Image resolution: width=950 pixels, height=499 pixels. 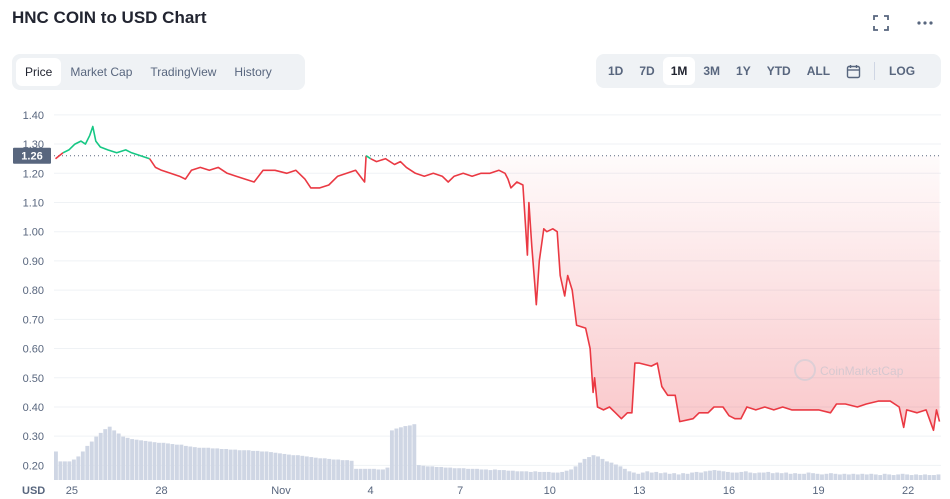 What do you see at coordinates (39, 72) in the screenshot?
I see `tab-price: Price` at bounding box center [39, 72].